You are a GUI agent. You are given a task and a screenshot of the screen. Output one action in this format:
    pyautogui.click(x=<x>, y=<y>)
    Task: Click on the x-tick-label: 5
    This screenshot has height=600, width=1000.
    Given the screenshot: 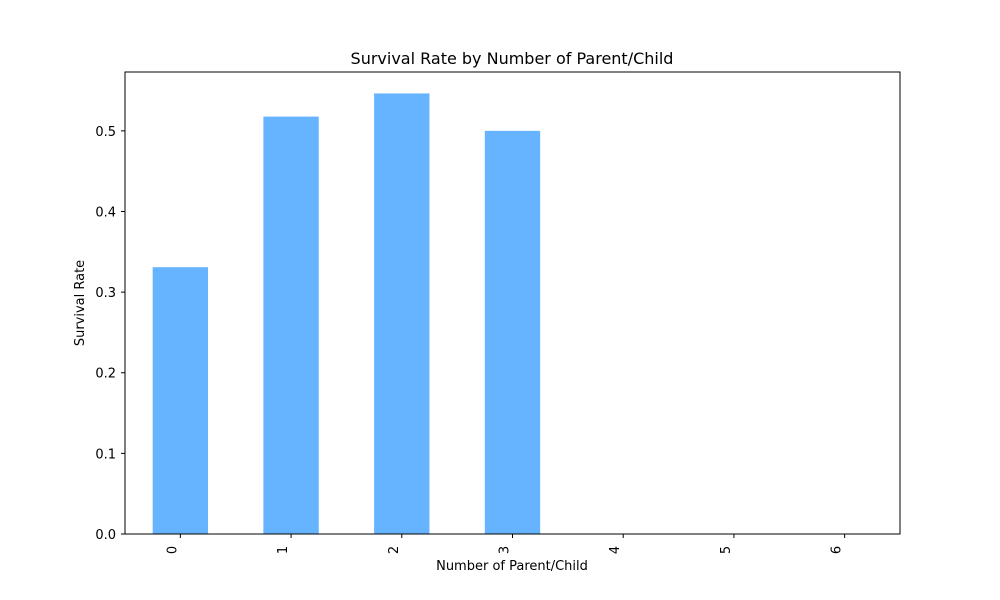 What is the action you would take?
    pyautogui.click(x=726, y=550)
    